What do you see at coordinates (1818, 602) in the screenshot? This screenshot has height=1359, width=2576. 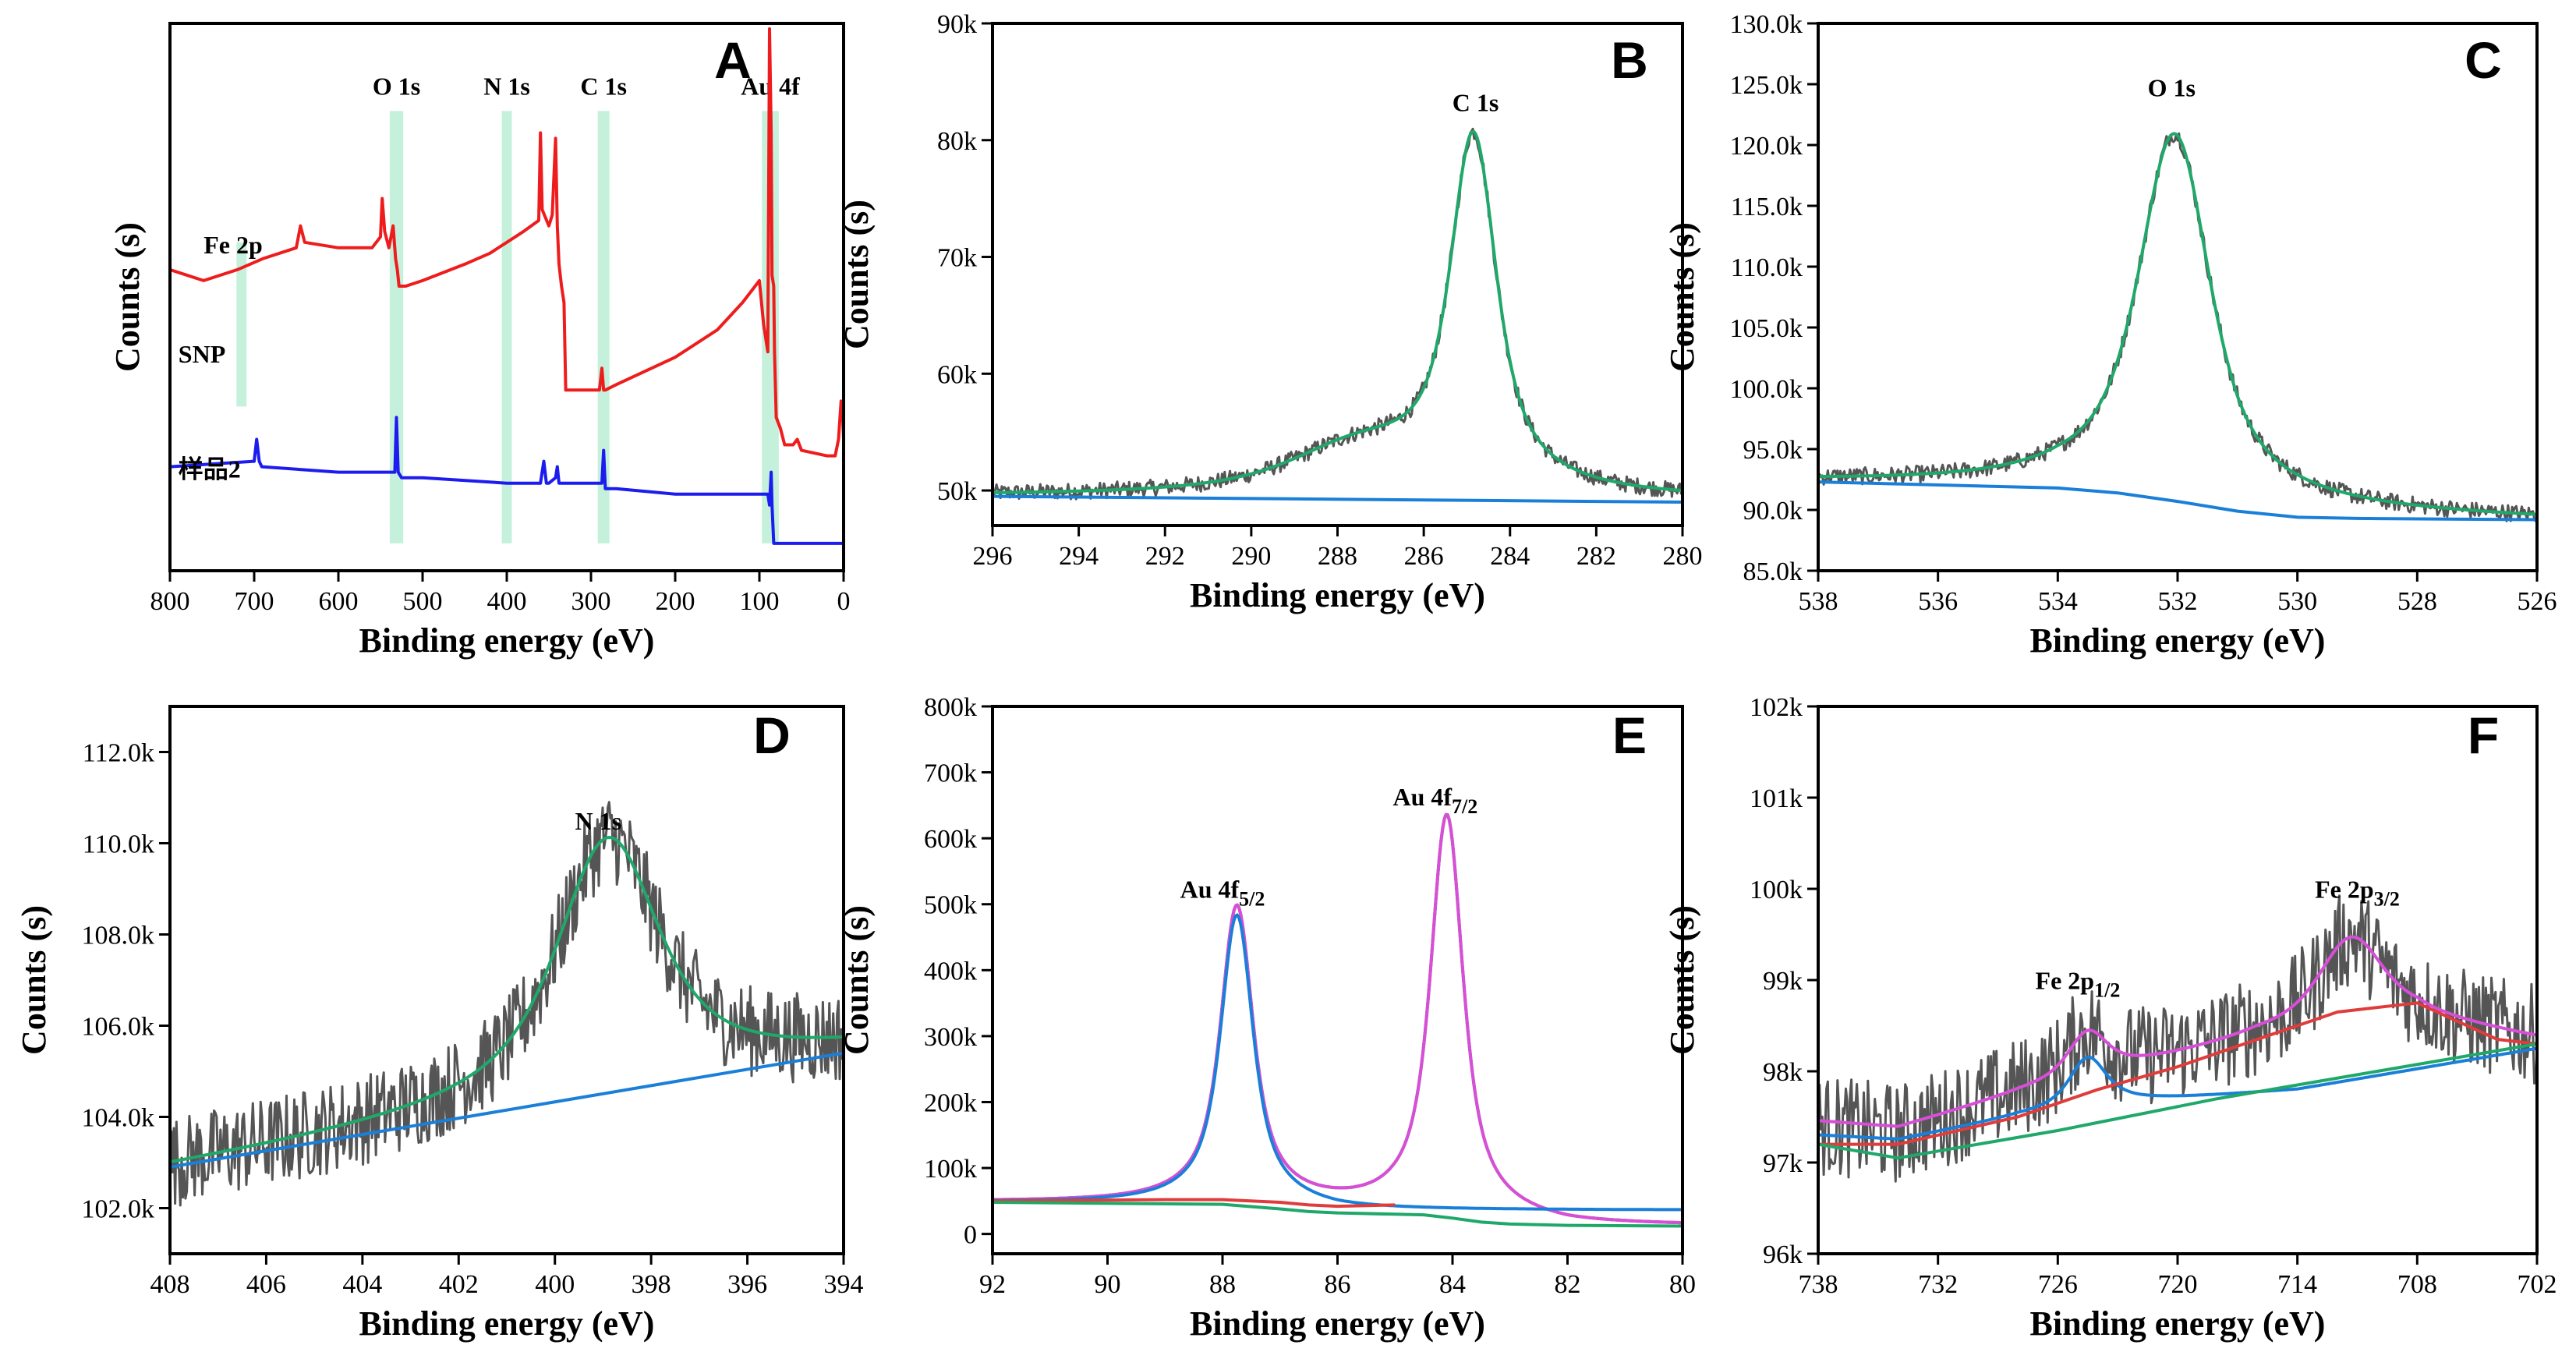 I see `x-tick-label: 538` at bounding box center [1818, 602].